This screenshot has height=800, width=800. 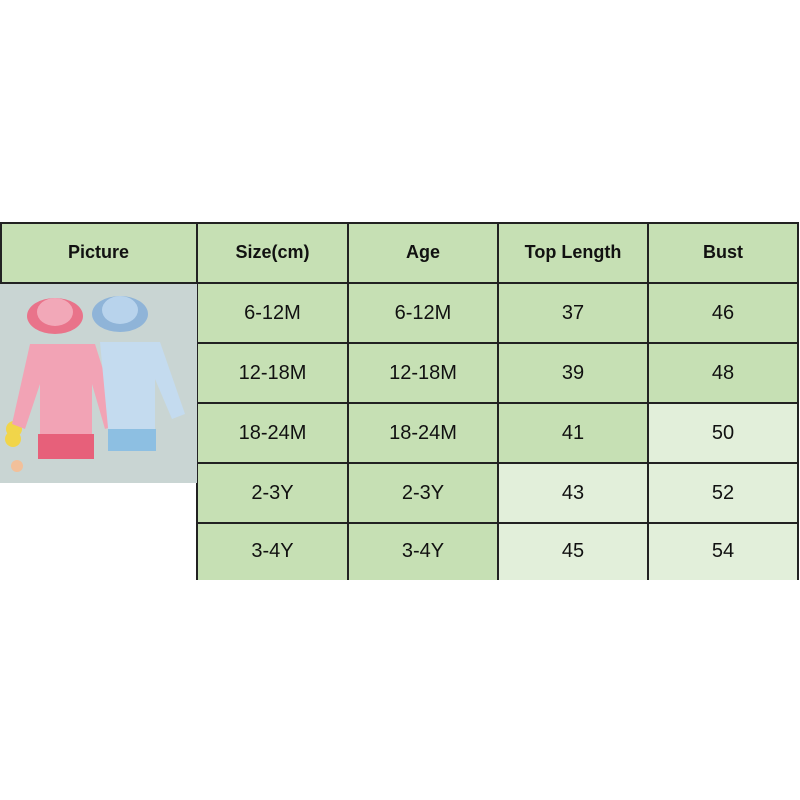 I want to click on cell-size: 3-4Y, so click(x=272, y=551).